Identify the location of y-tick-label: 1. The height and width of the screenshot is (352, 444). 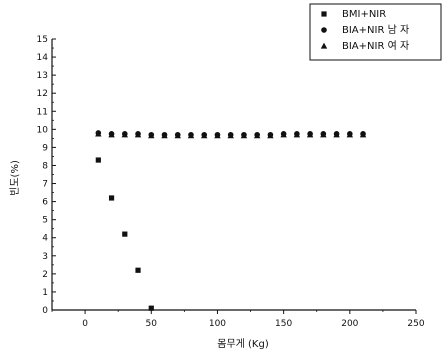
(45, 293).